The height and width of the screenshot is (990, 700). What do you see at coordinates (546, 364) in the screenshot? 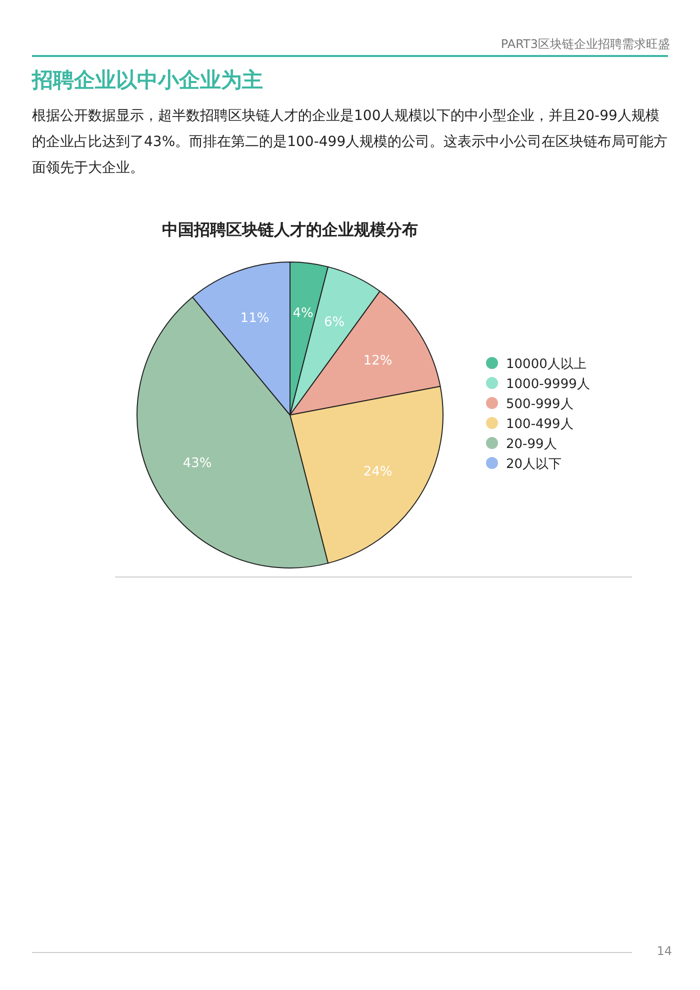
I see `legend-label: 10000人以上` at bounding box center [546, 364].